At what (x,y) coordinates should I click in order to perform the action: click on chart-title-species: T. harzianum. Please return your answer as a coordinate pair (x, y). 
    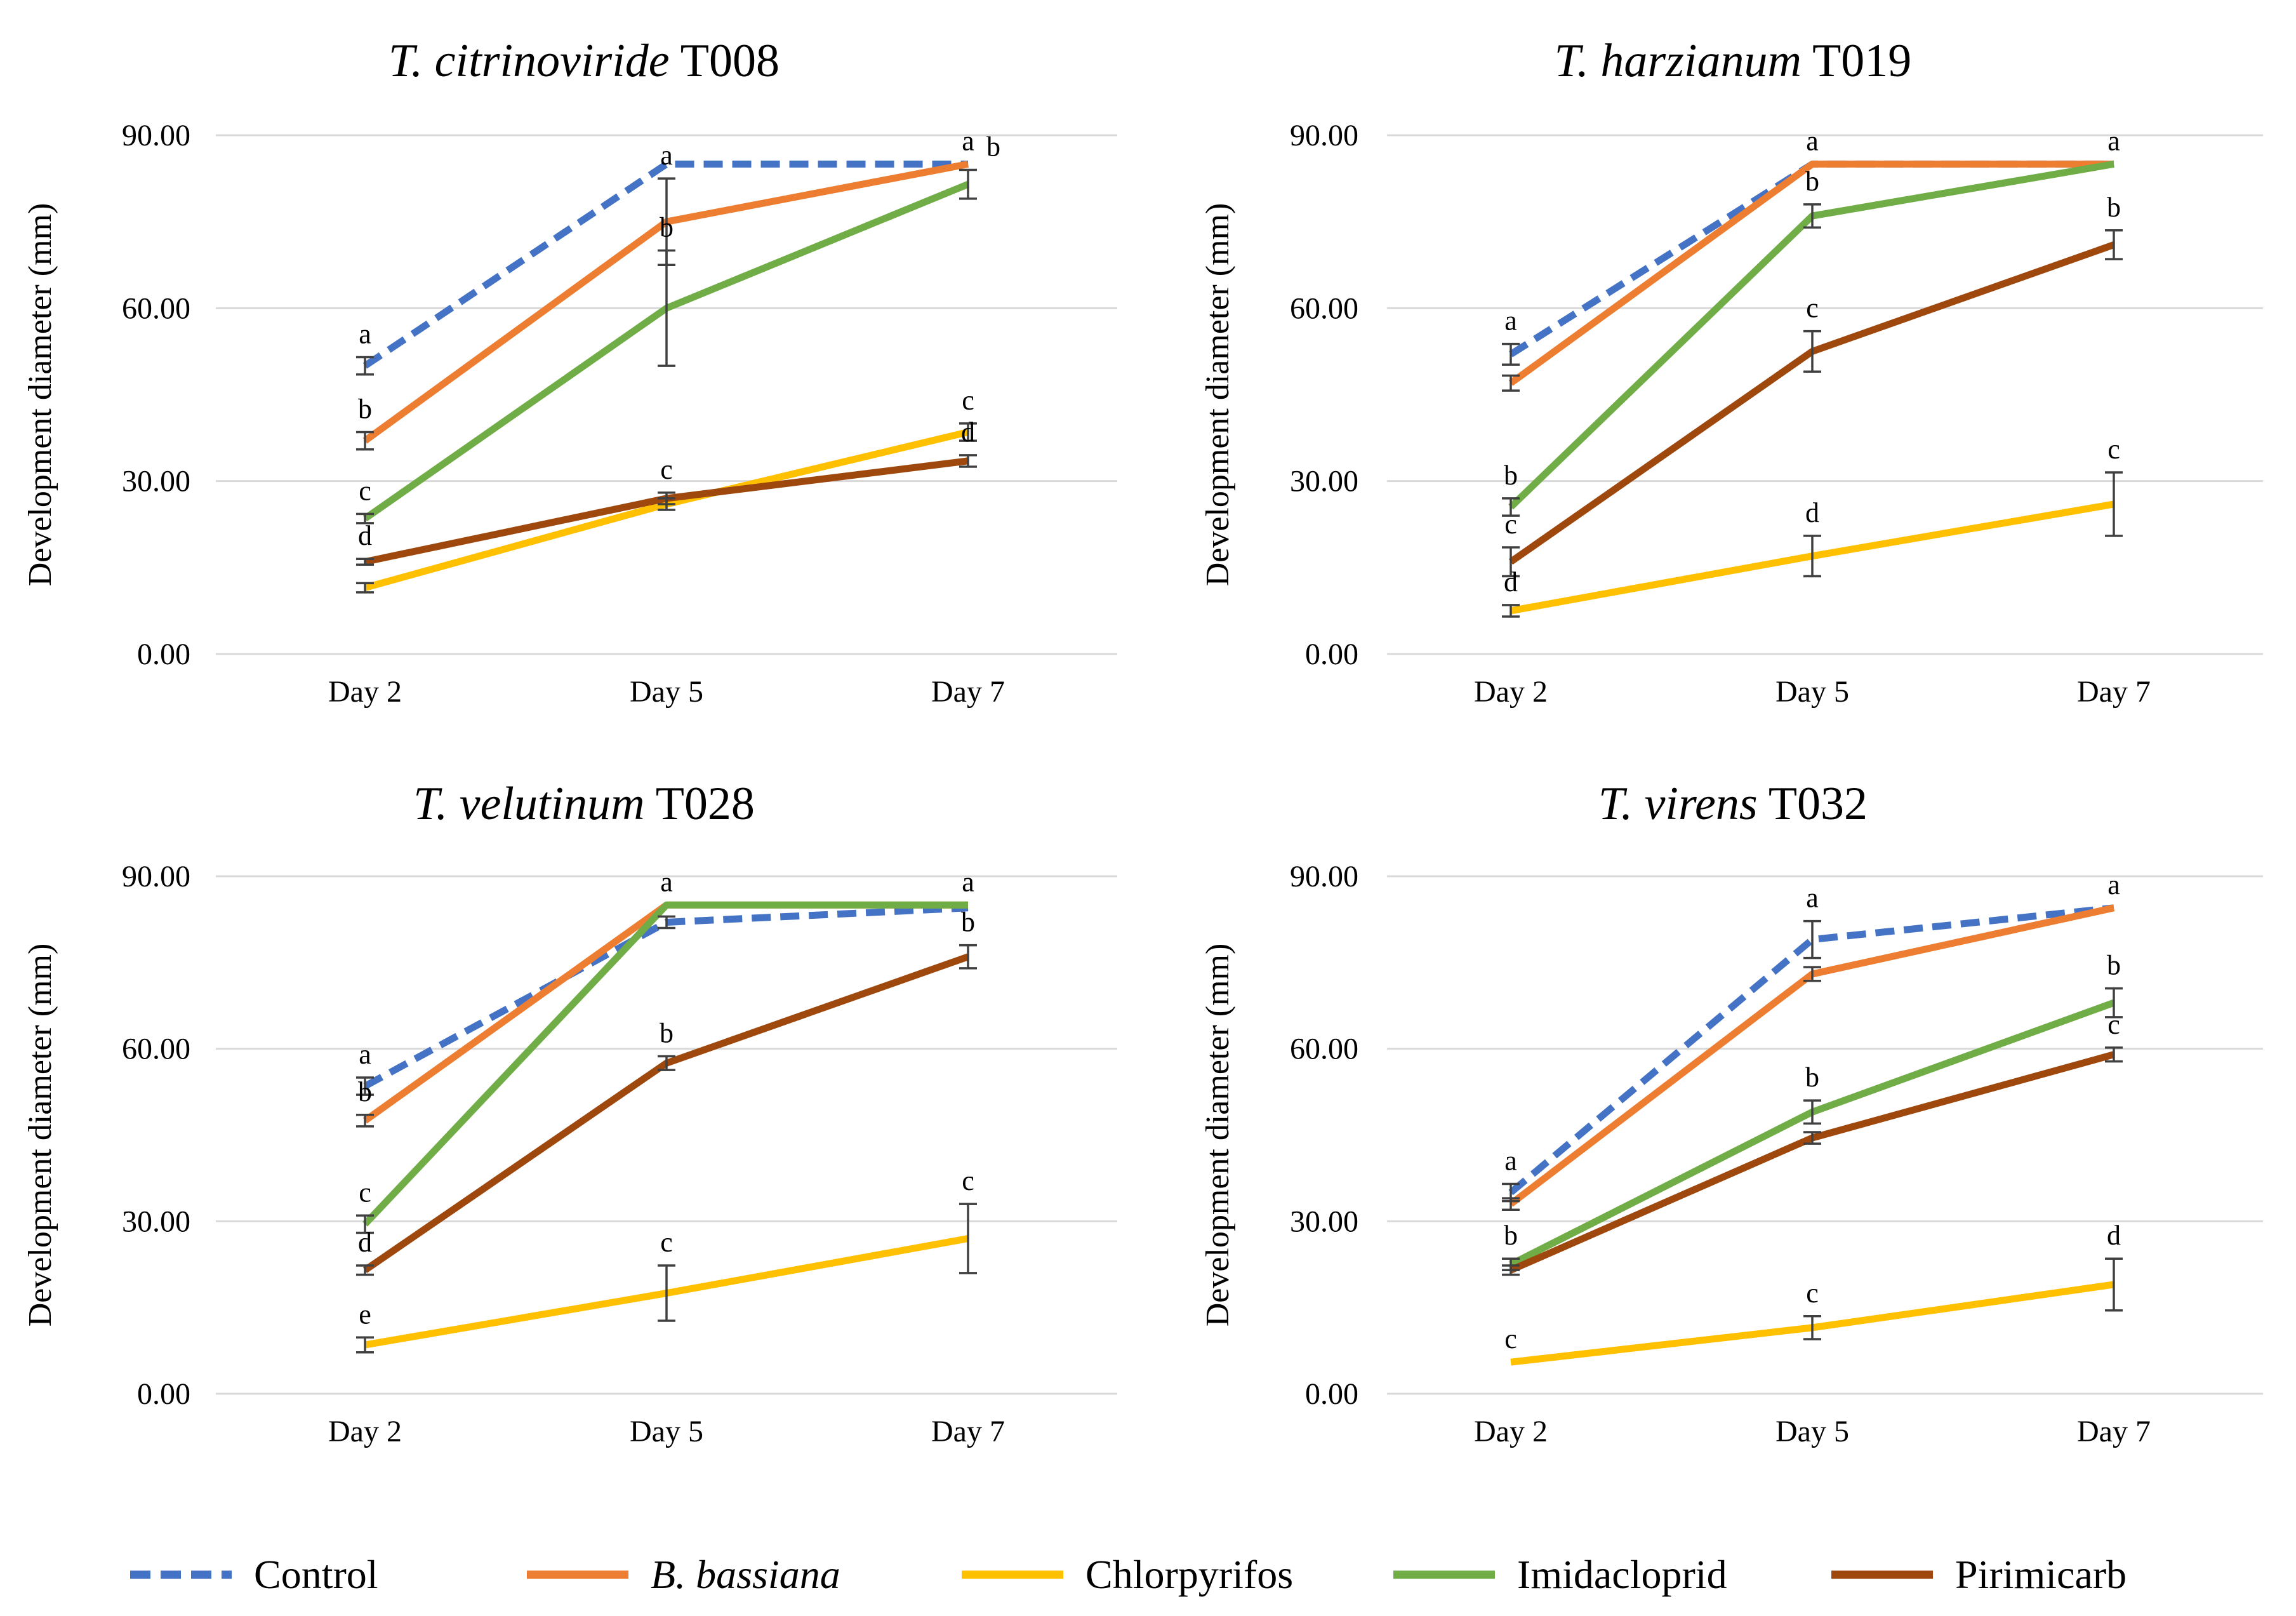
    Looking at the image, I should click on (1678, 61).